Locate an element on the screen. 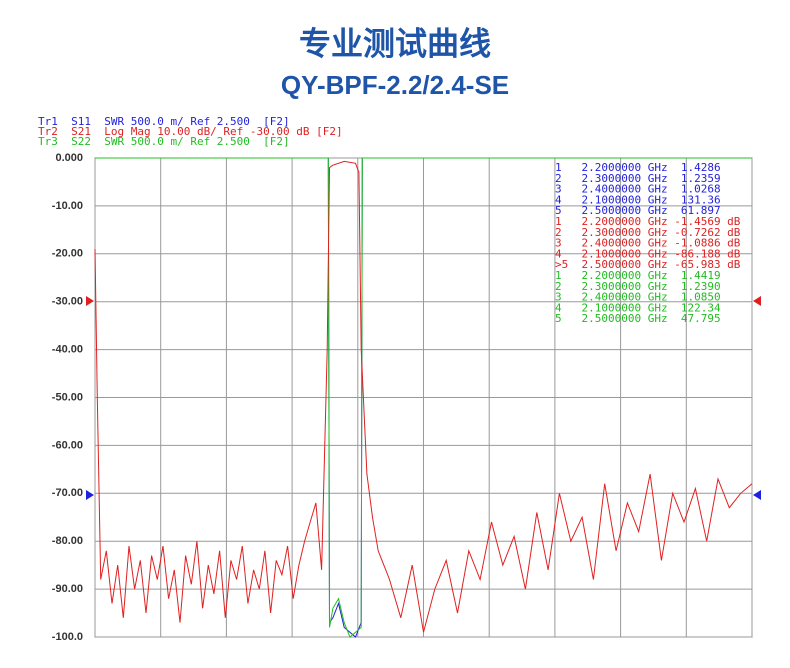  y-tick-label: -80.00 is located at coordinates (67, 541).